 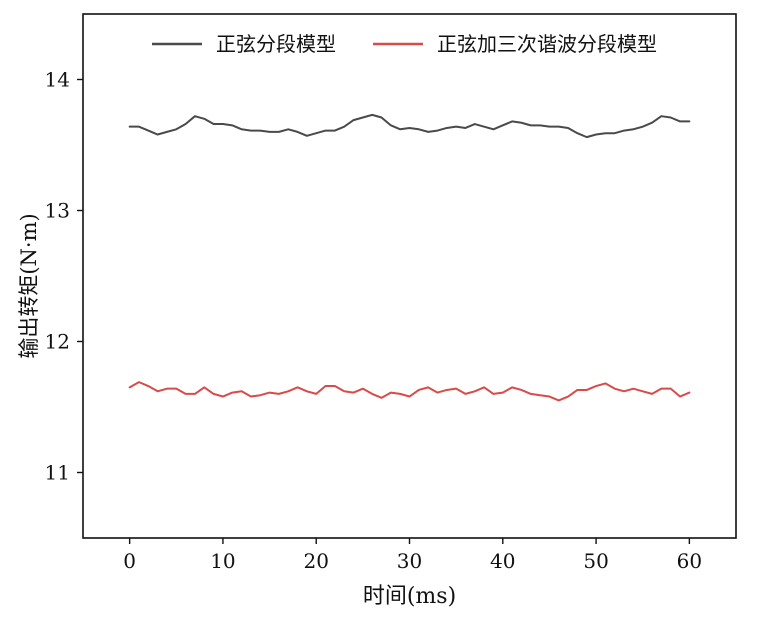 I want to click on x-tick-label: 30, so click(x=409, y=561).